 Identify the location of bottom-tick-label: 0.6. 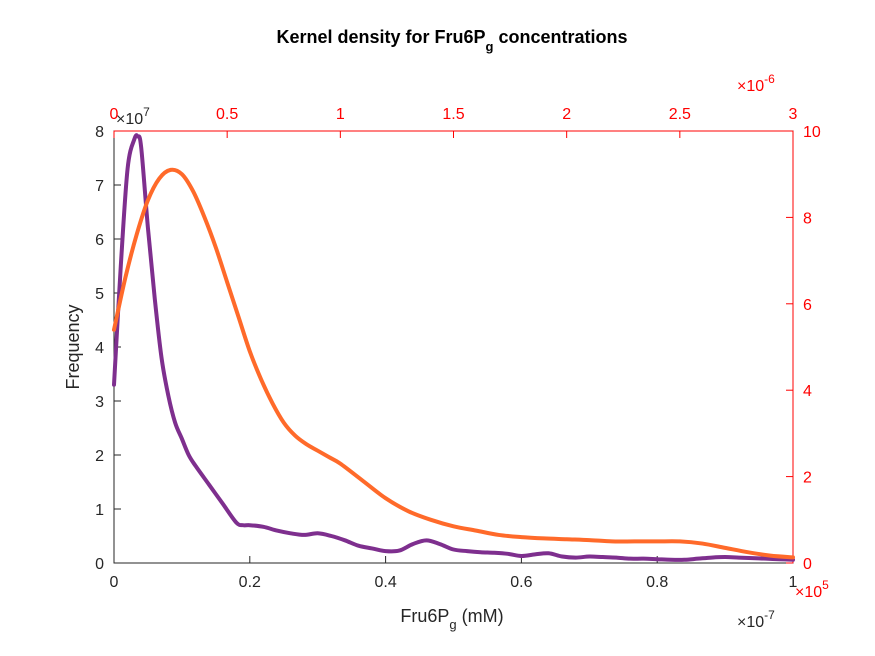
(521, 582).